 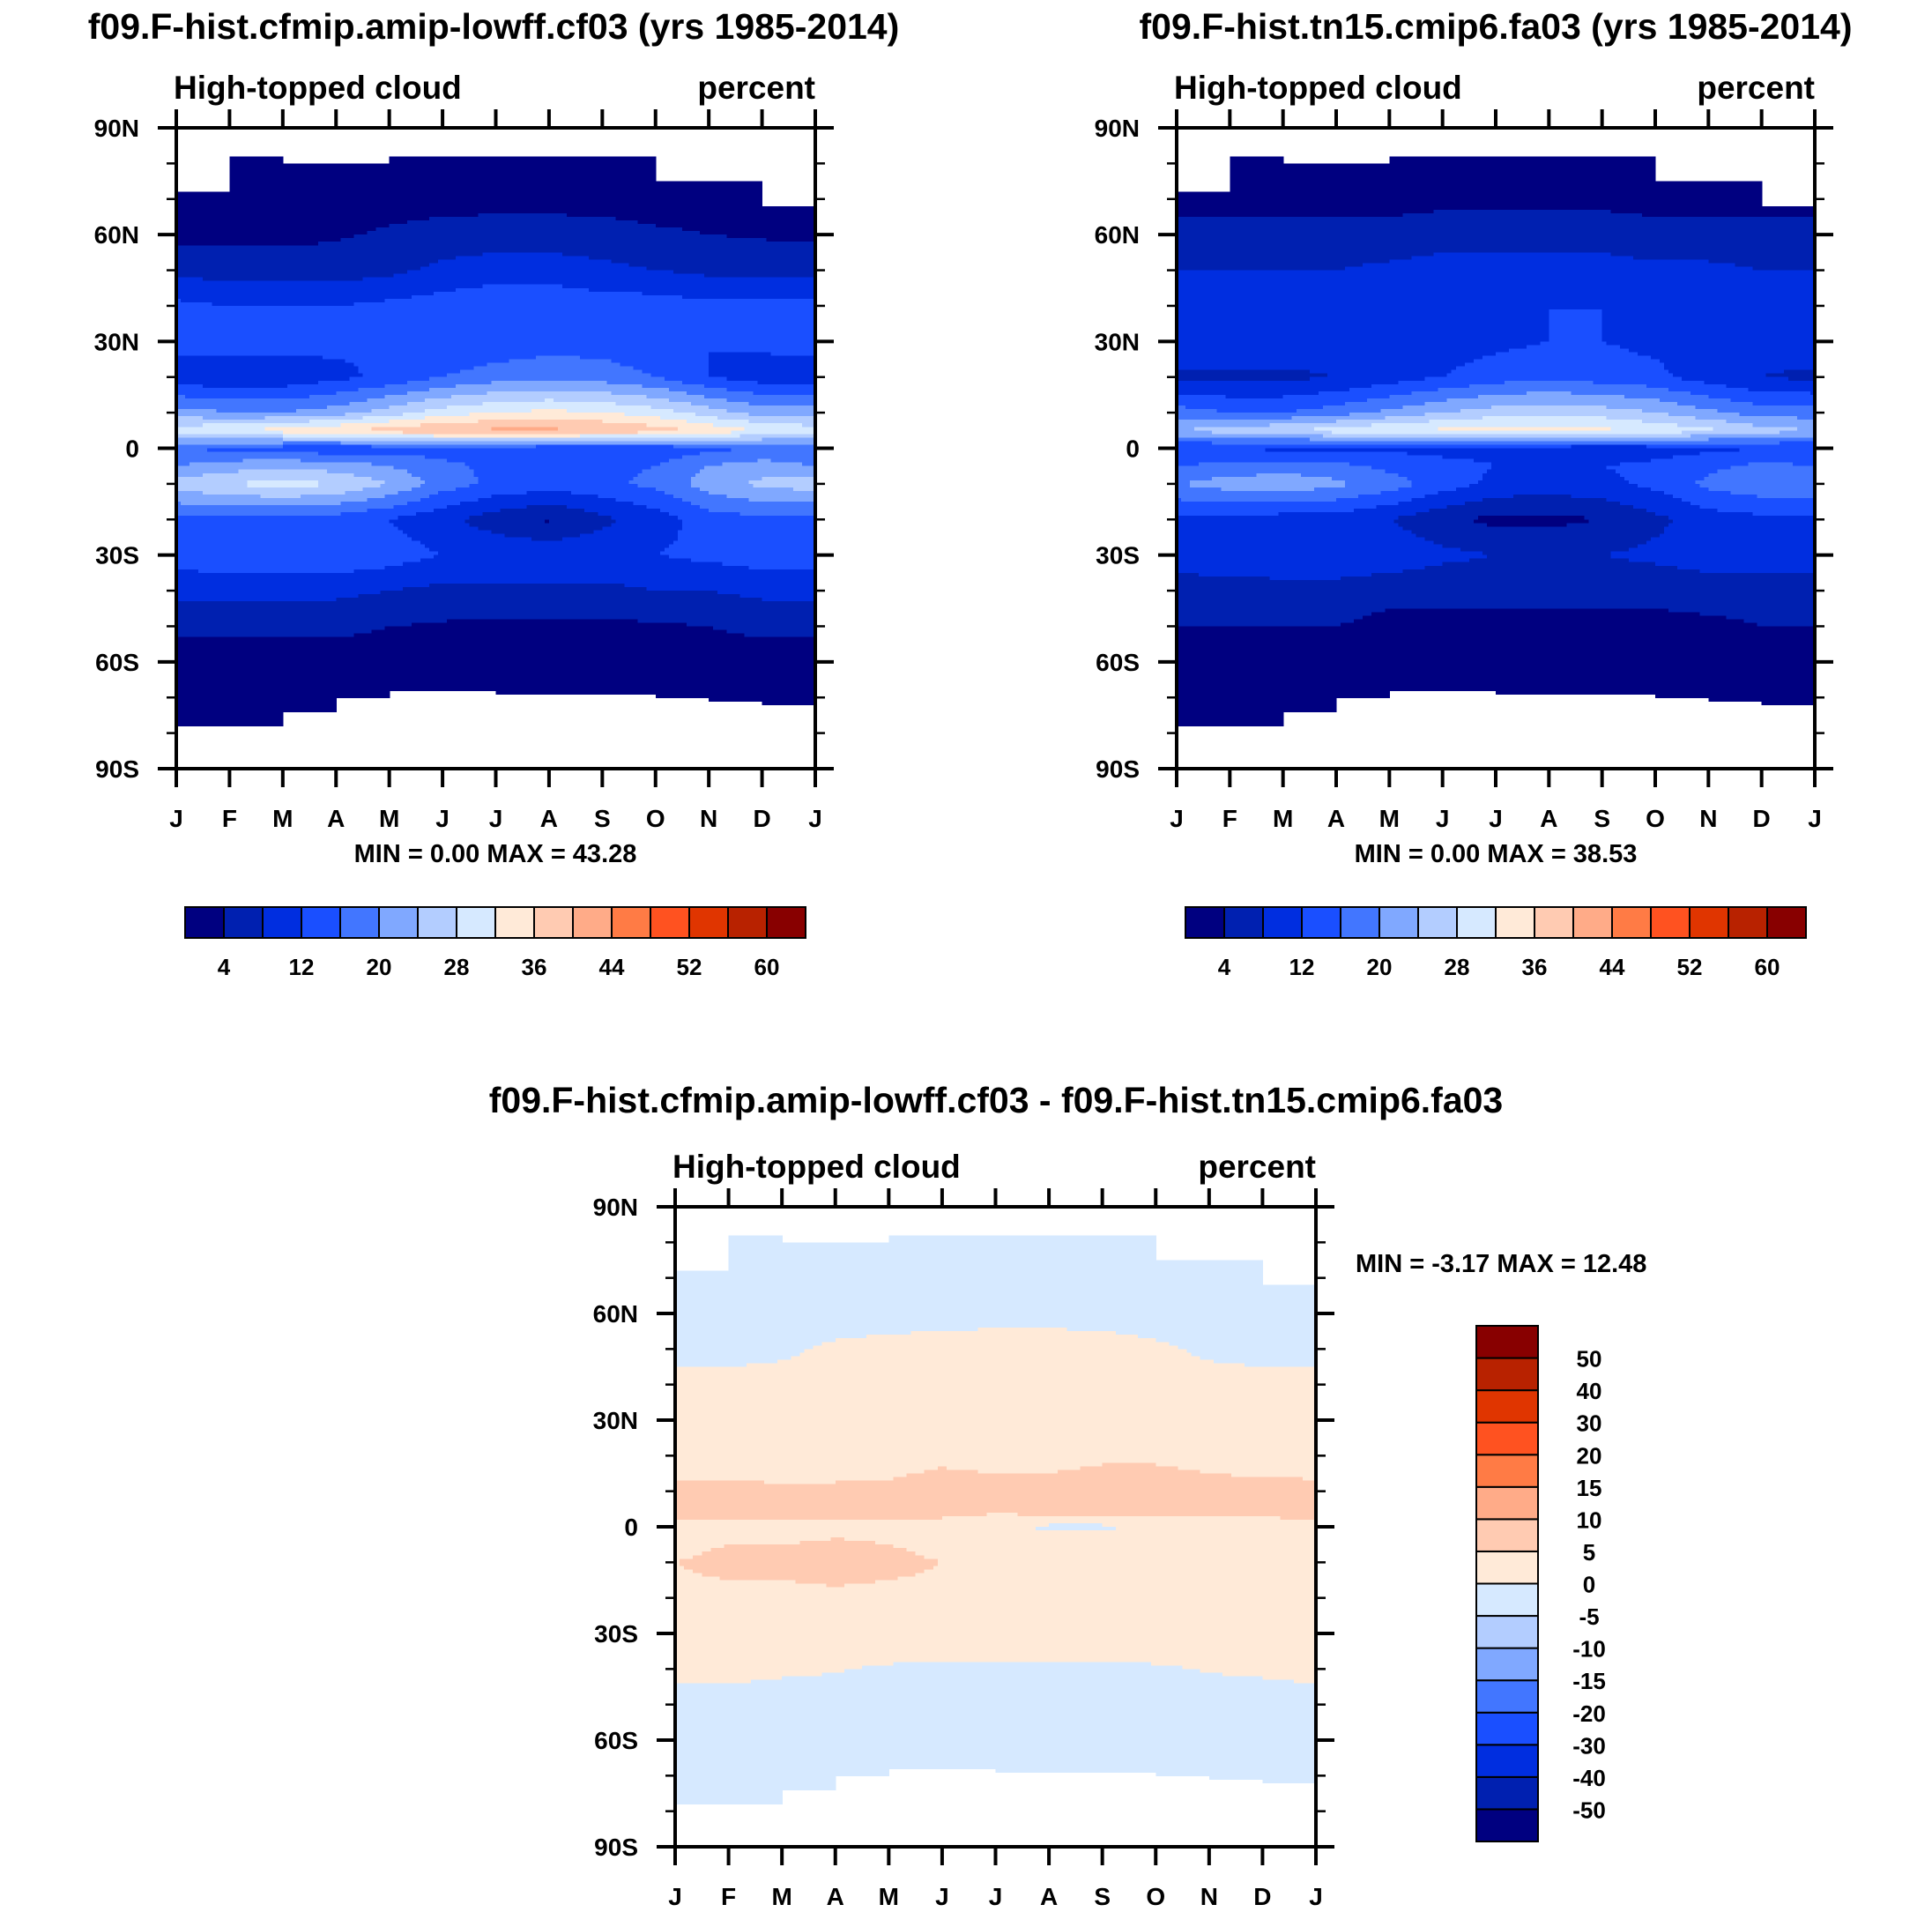 I want to click on left-string: High-topped cloud, so click(x=1318, y=88).